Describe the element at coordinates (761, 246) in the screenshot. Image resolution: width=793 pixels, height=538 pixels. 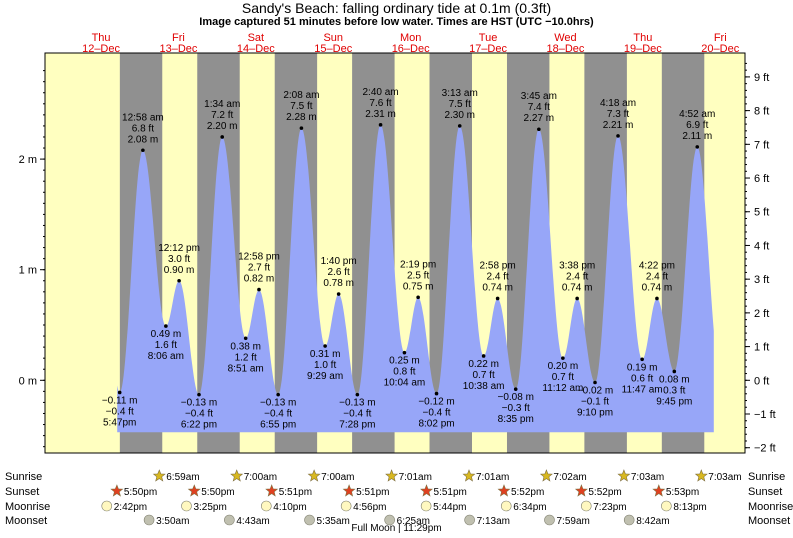
I see `right-axis-label: 4 ft` at that location.